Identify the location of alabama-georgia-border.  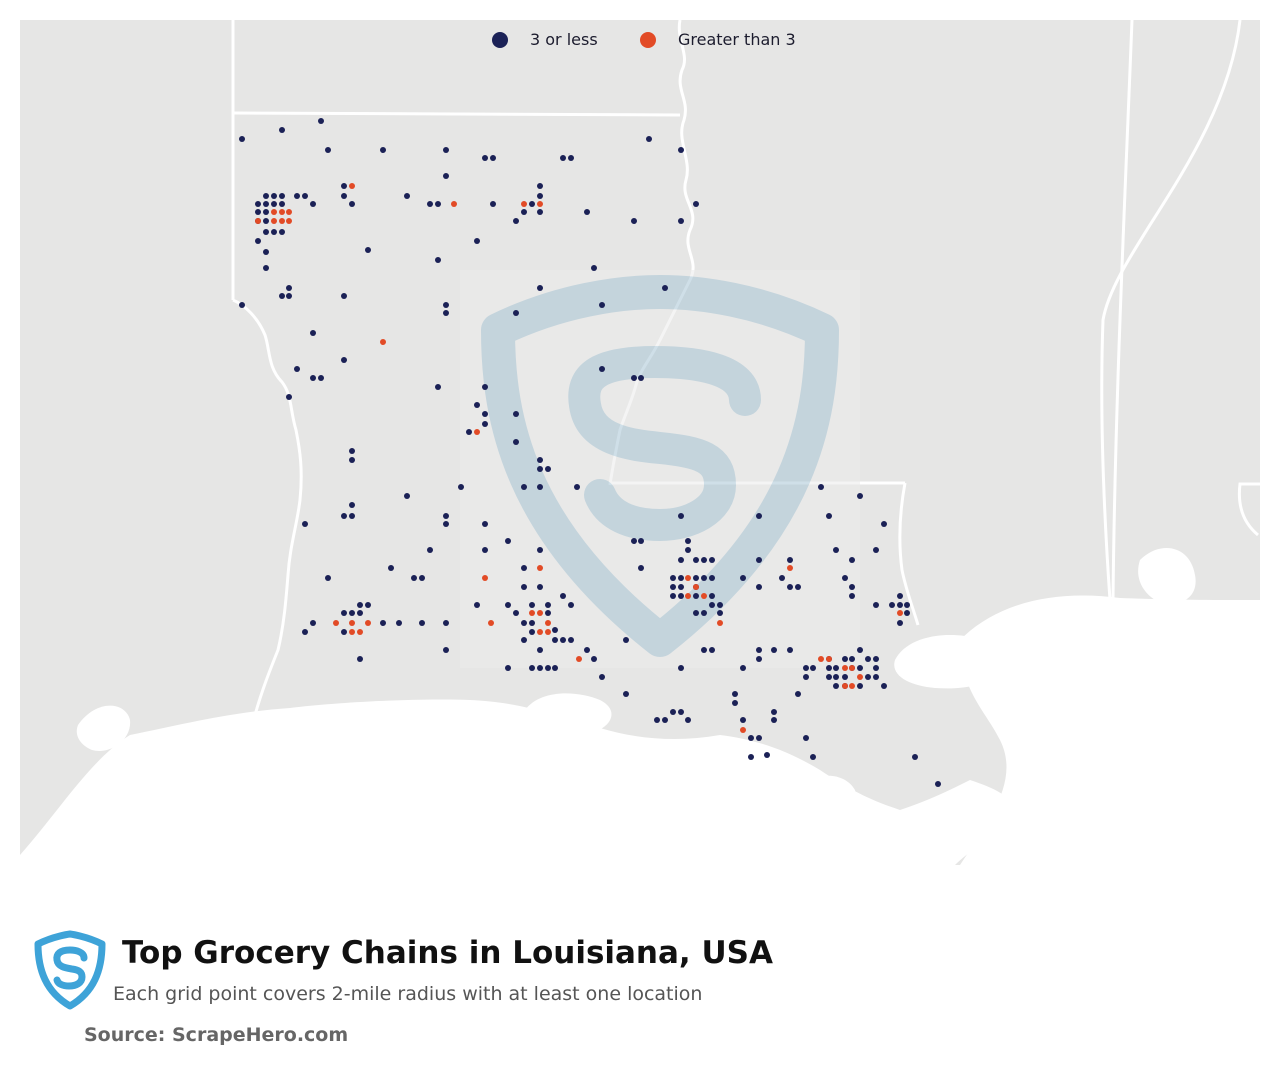
(1171, 310).